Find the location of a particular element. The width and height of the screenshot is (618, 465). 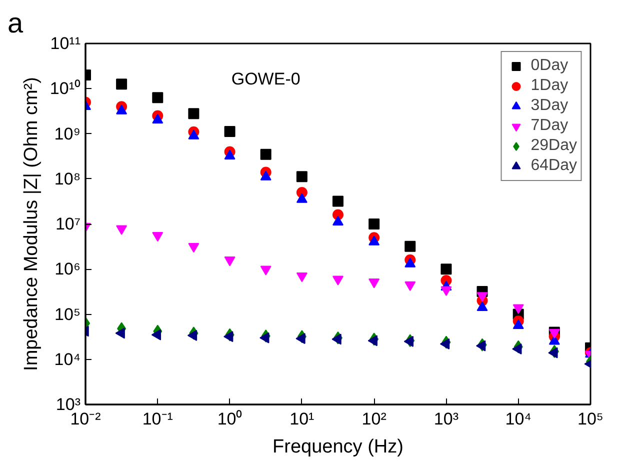

x-tick-label: 10¹ is located at coordinates (302, 419).